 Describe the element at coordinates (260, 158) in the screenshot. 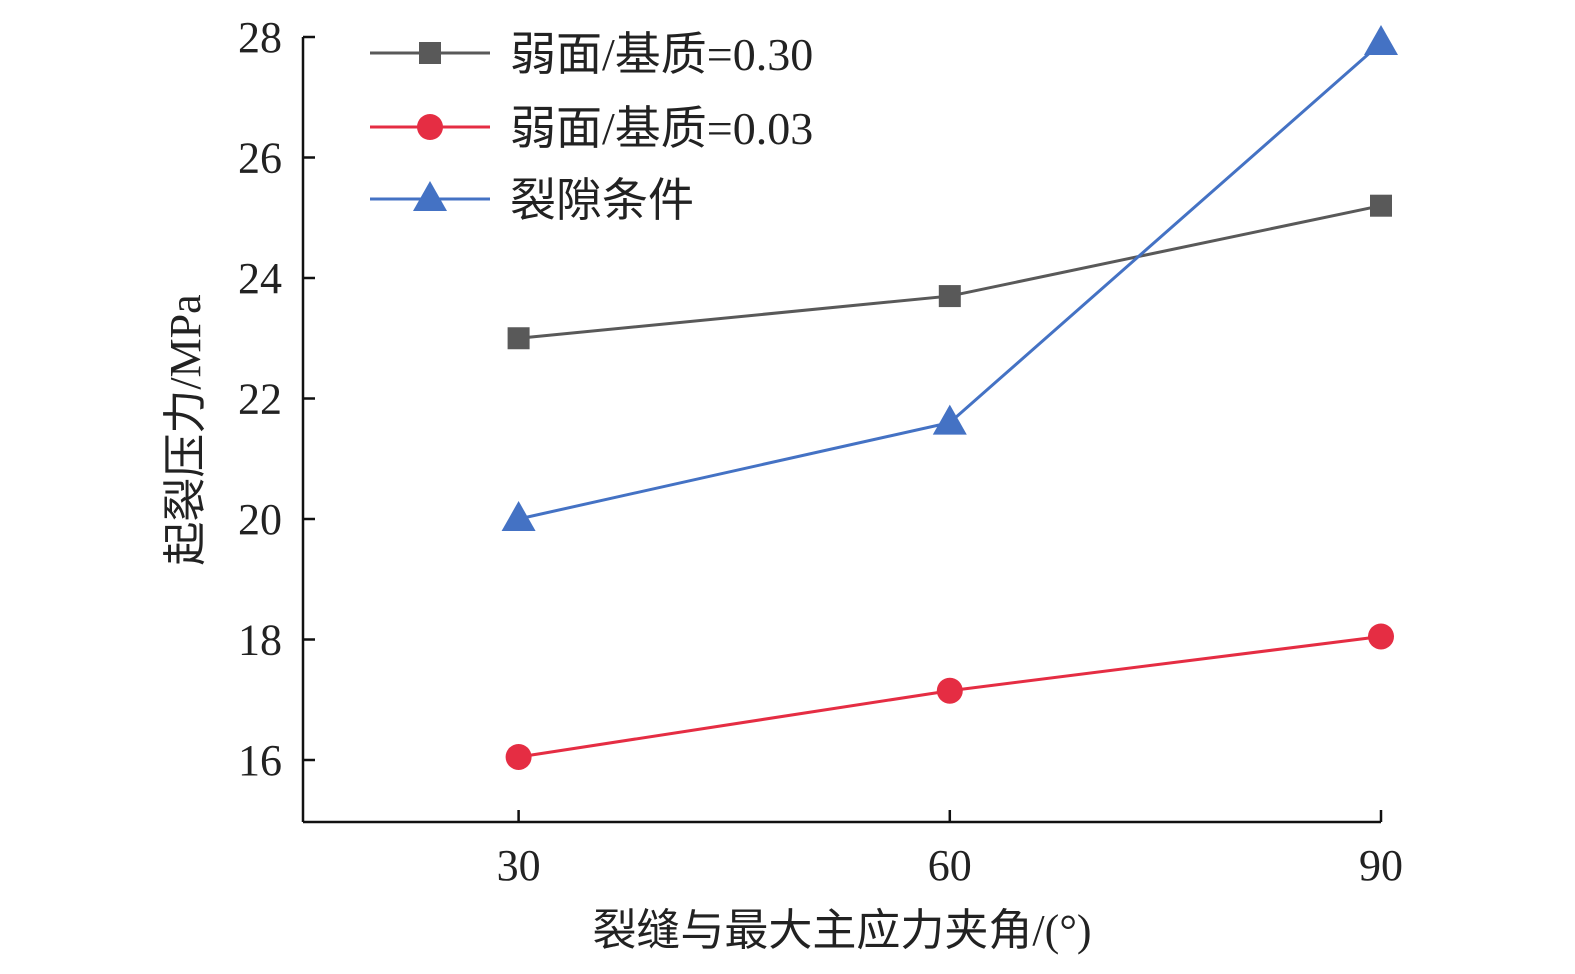

I see `y-tick-label: 26` at that location.